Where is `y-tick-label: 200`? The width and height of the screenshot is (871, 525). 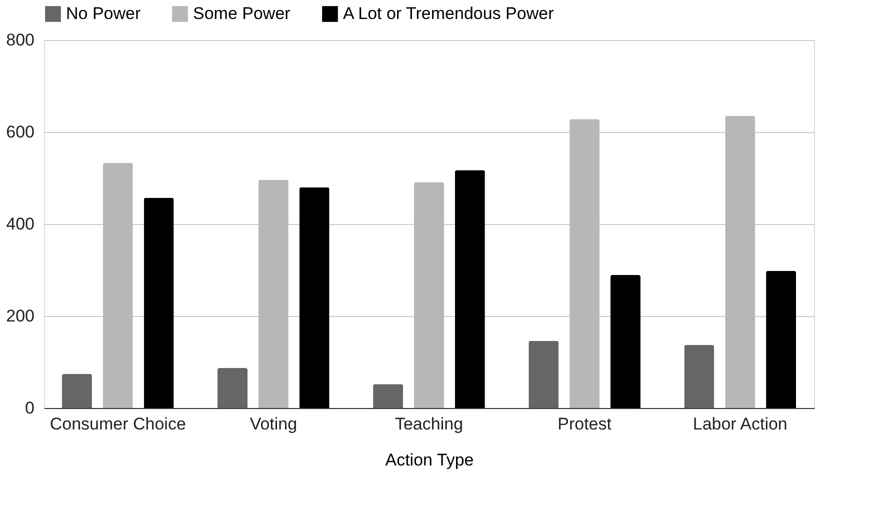
y-tick-label: 200 is located at coordinates (20, 316).